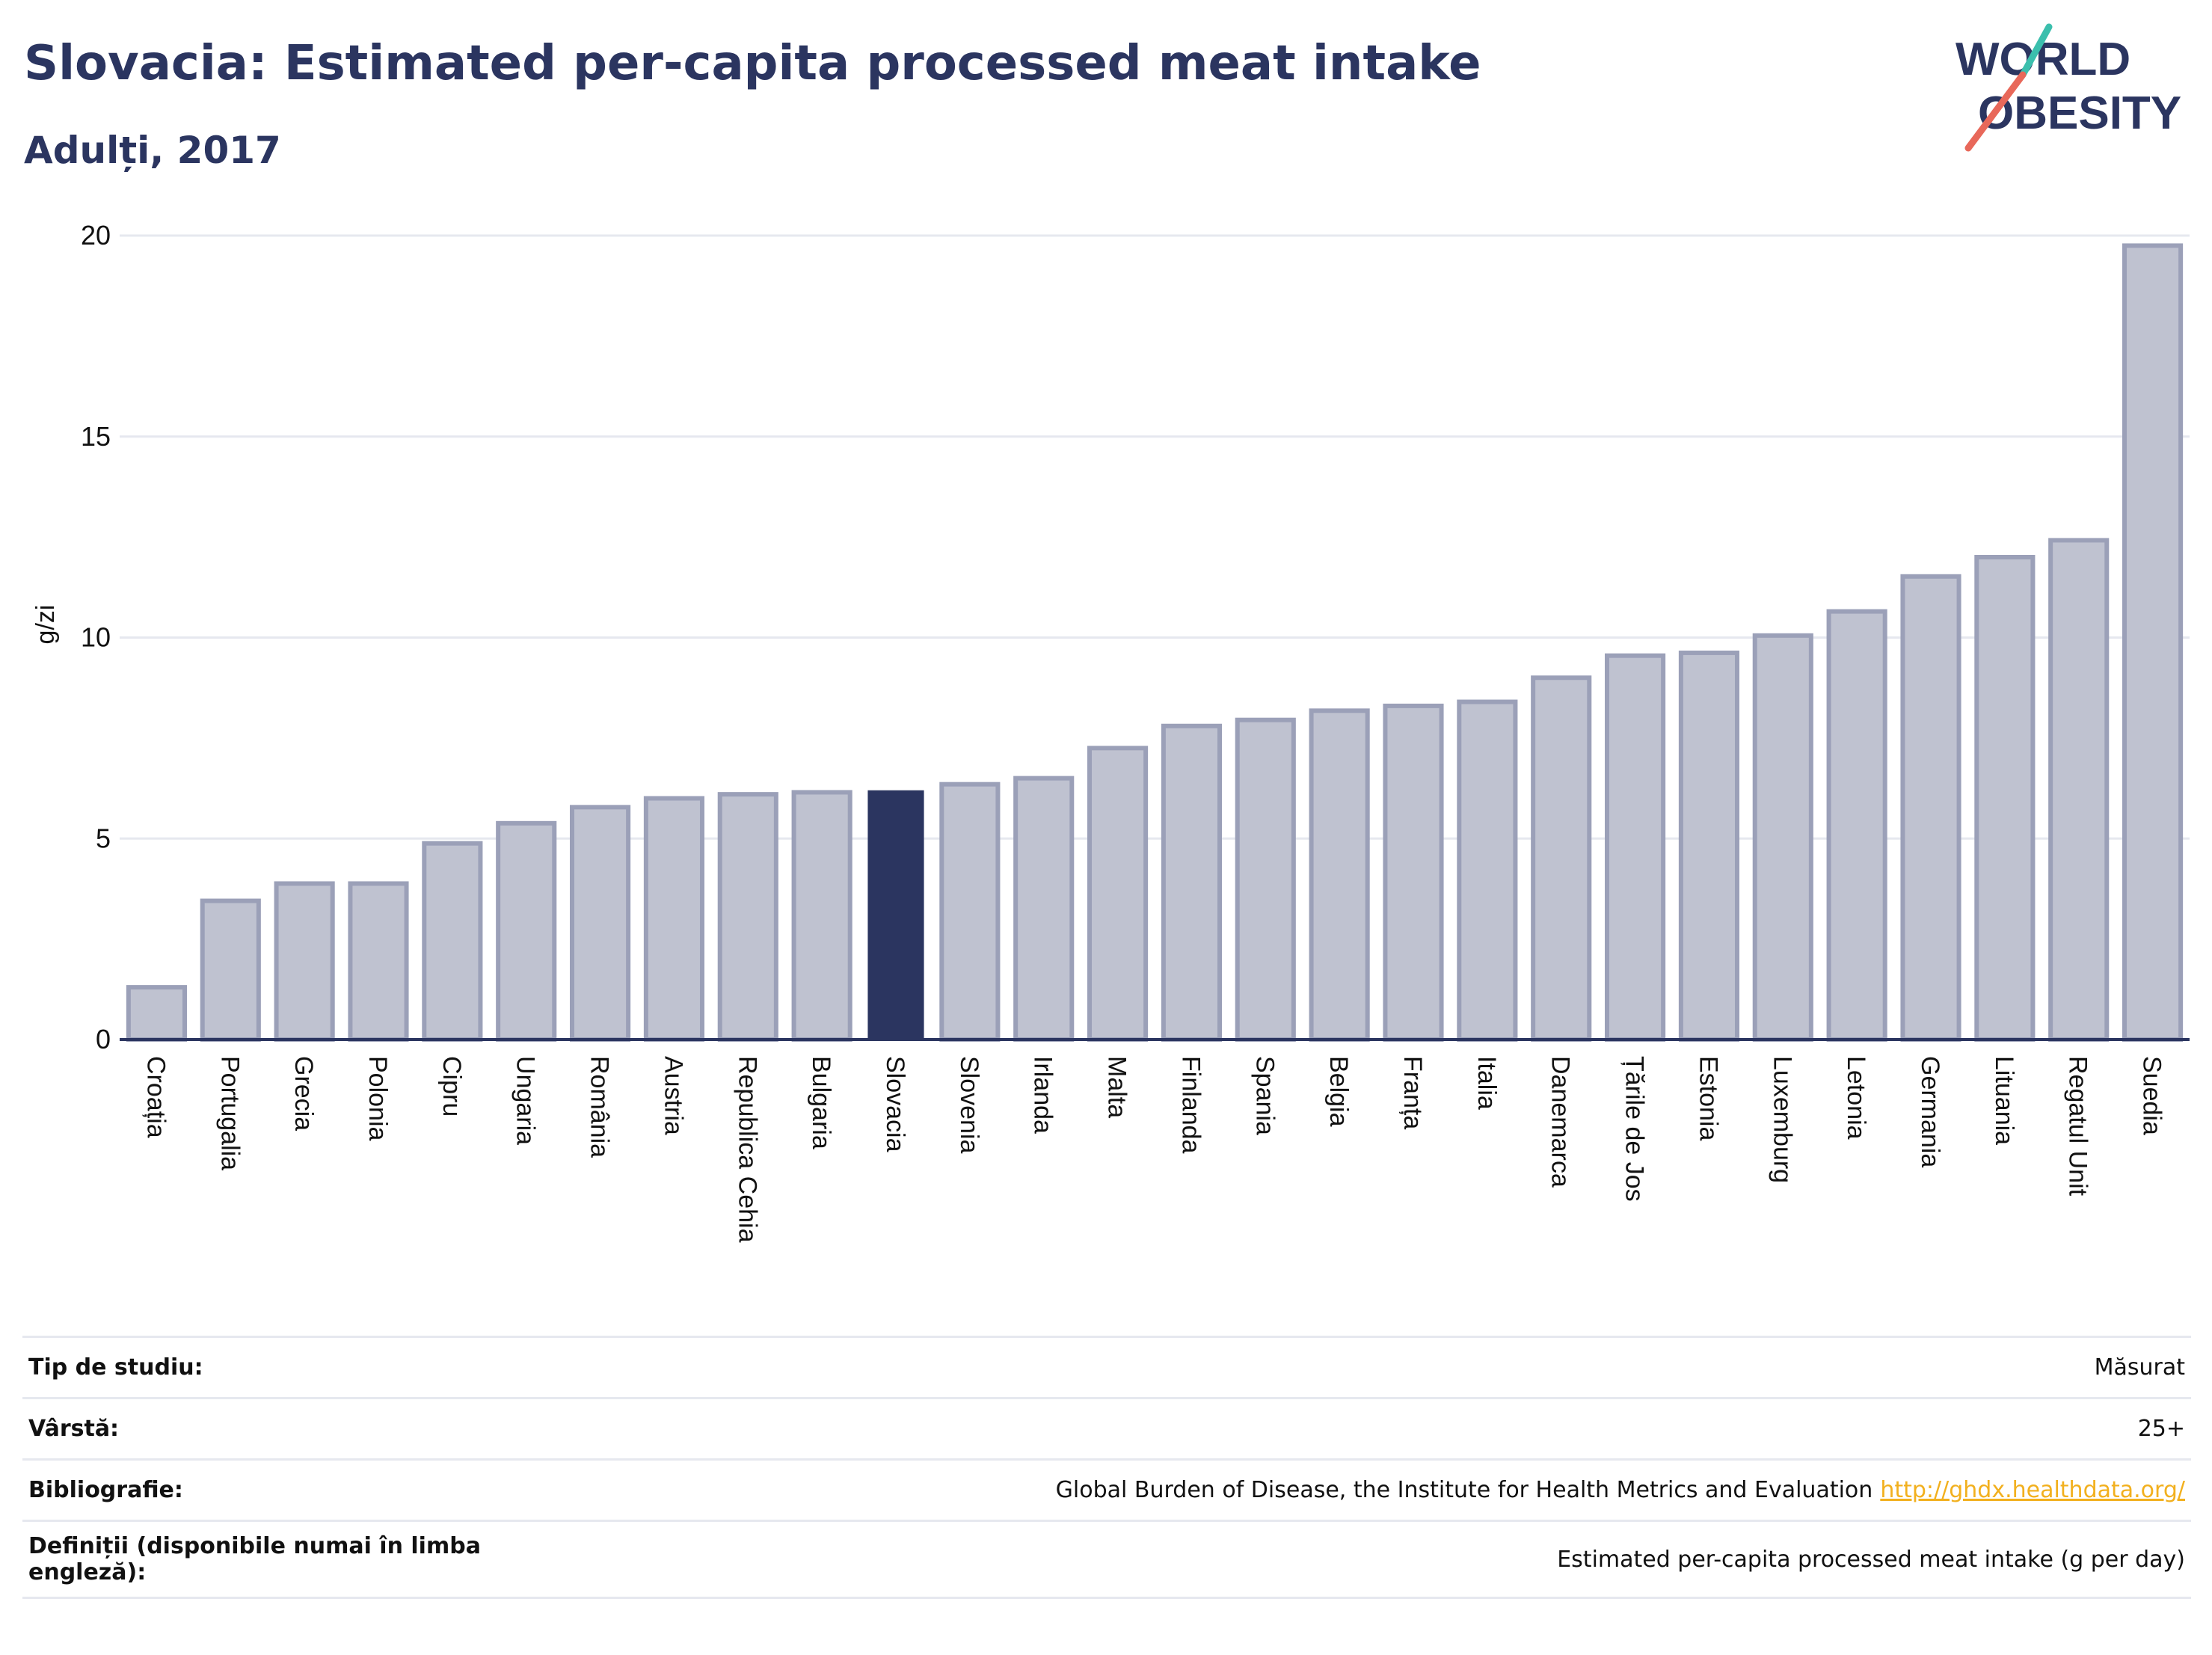 The height and width of the screenshot is (1655, 2212). What do you see at coordinates (895, 1104) in the screenshot?
I see `x-tick-label: Slovacia` at bounding box center [895, 1104].